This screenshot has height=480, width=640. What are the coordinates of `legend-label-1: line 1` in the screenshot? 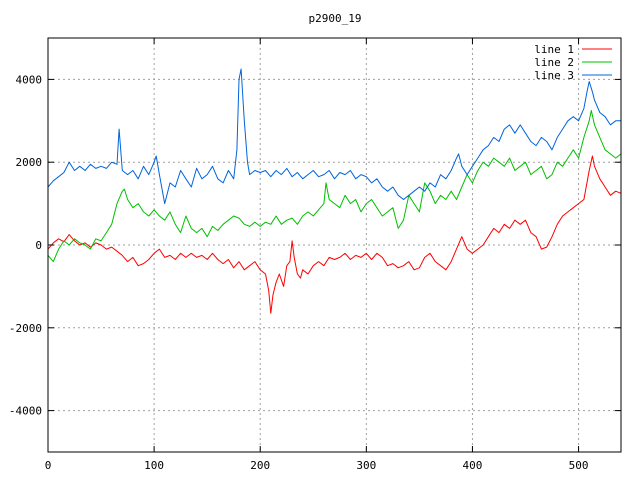 It's located at (554, 49).